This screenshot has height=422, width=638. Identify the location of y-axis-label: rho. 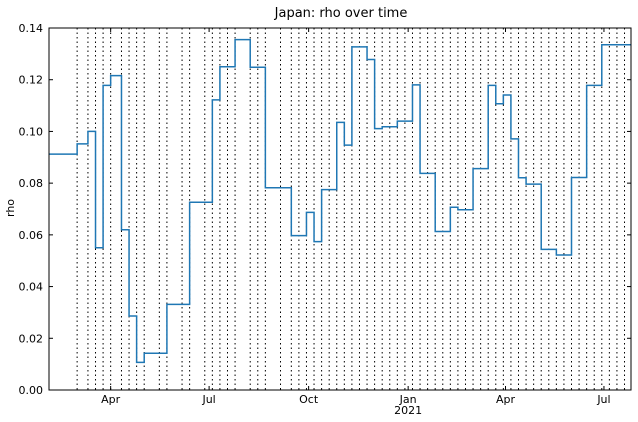
(10, 208).